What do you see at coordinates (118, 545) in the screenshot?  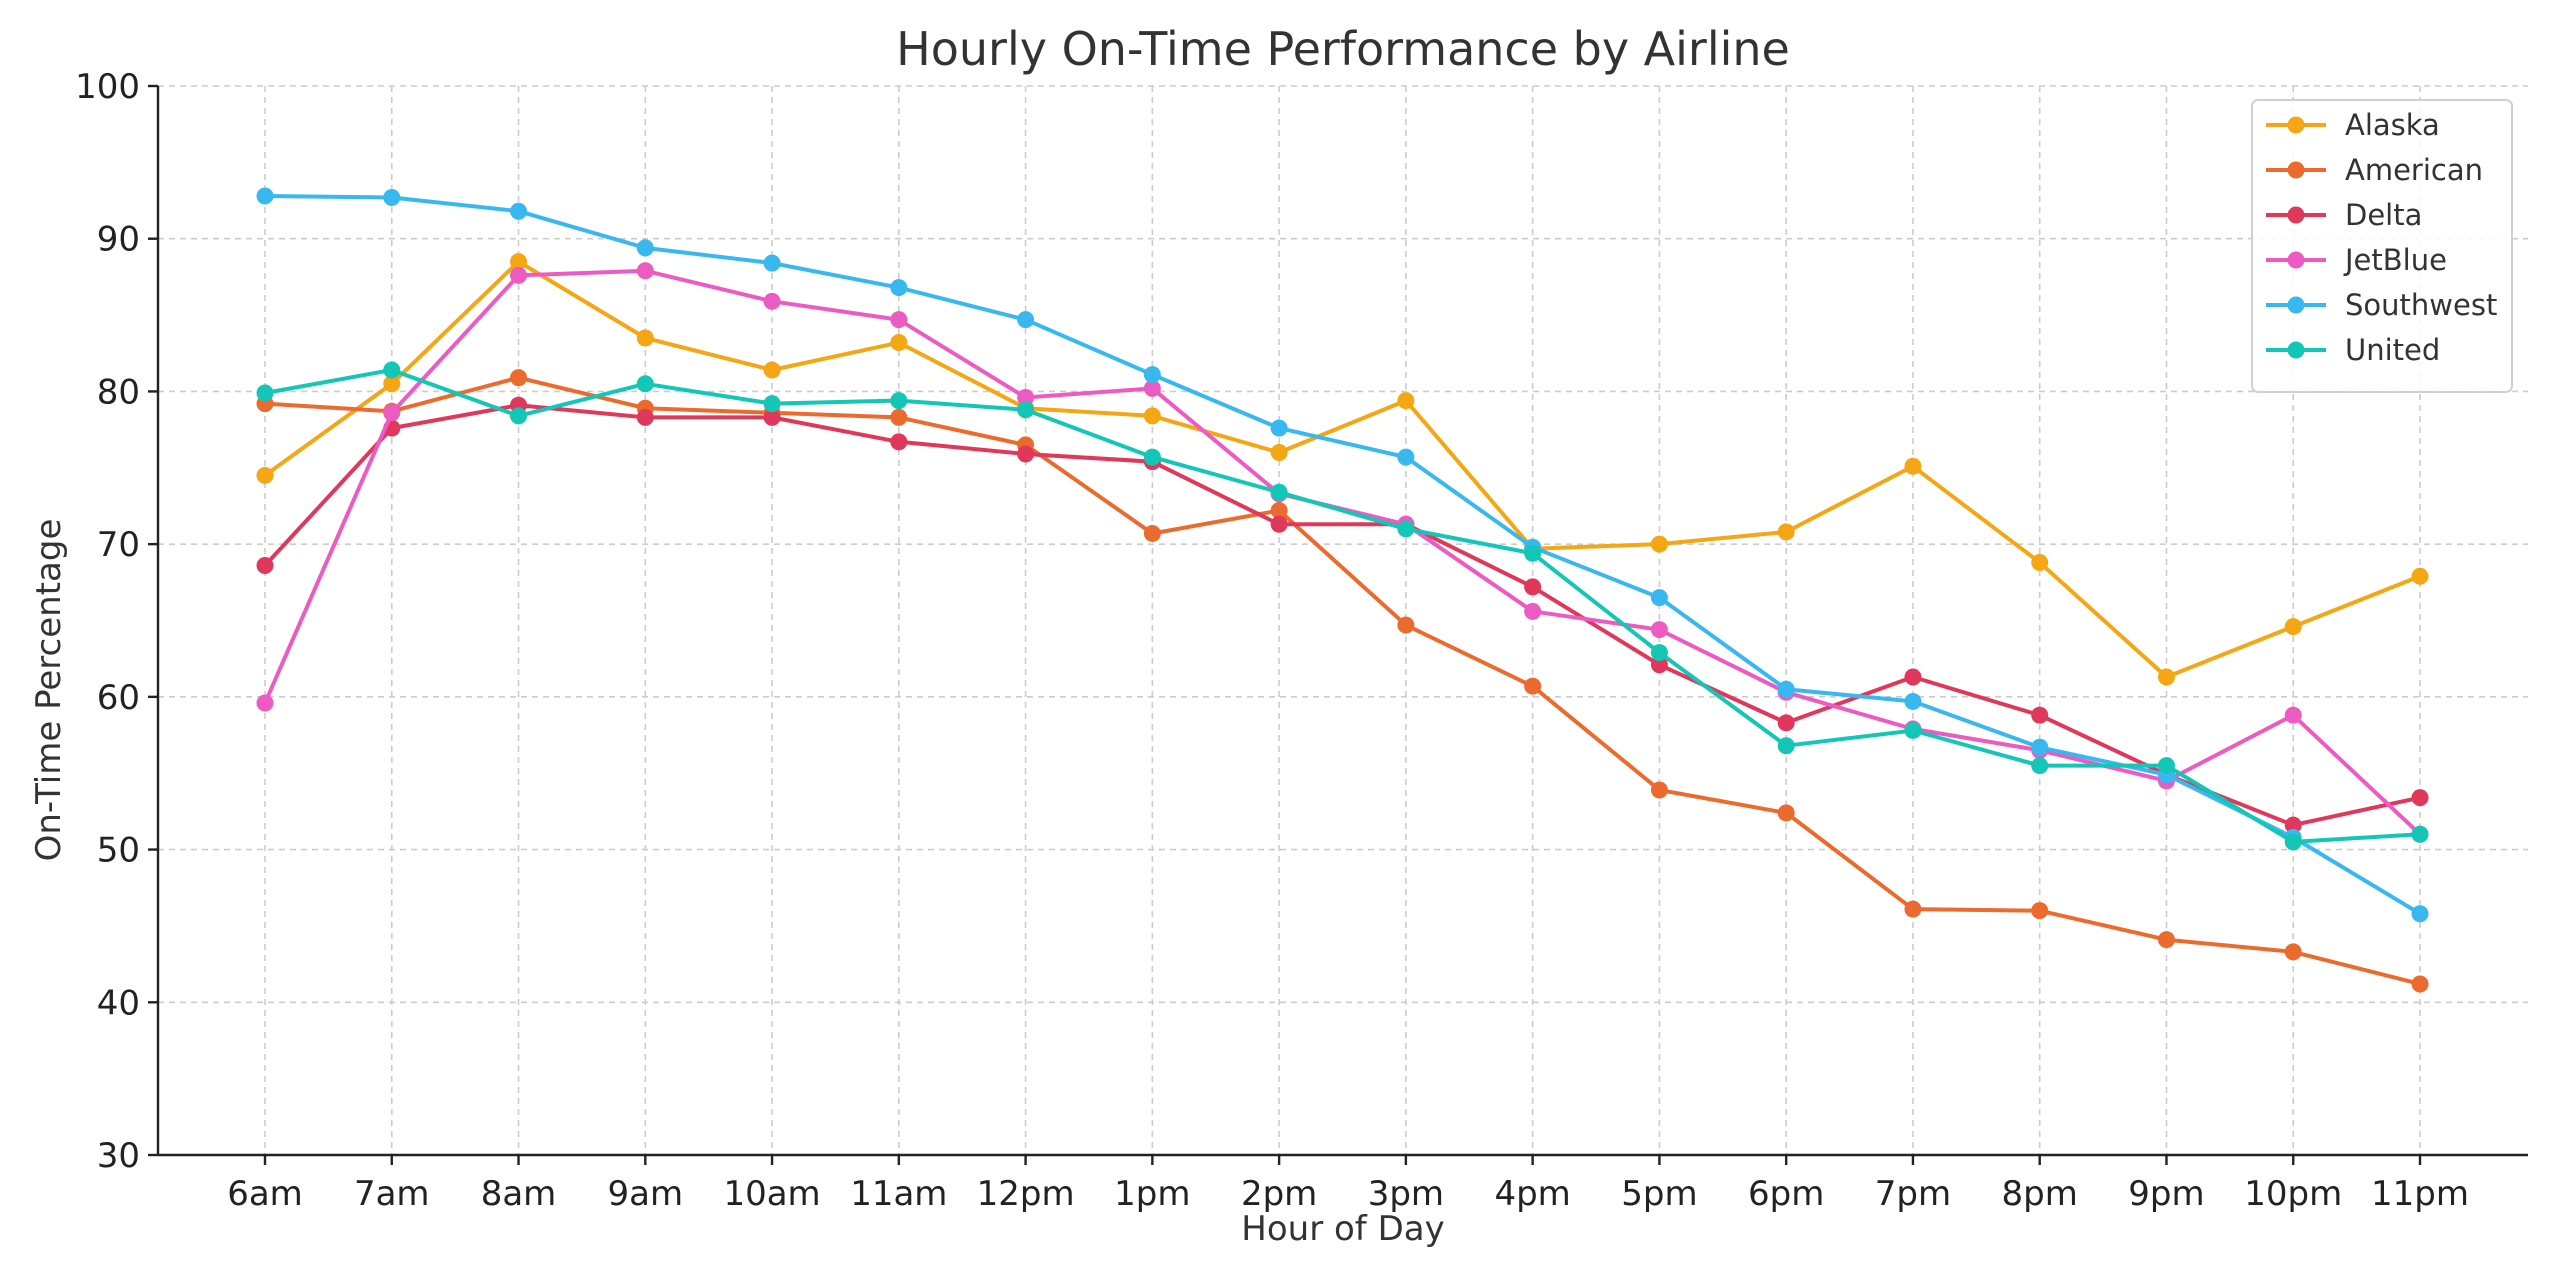 I see `y-tick-label: 70` at bounding box center [118, 545].